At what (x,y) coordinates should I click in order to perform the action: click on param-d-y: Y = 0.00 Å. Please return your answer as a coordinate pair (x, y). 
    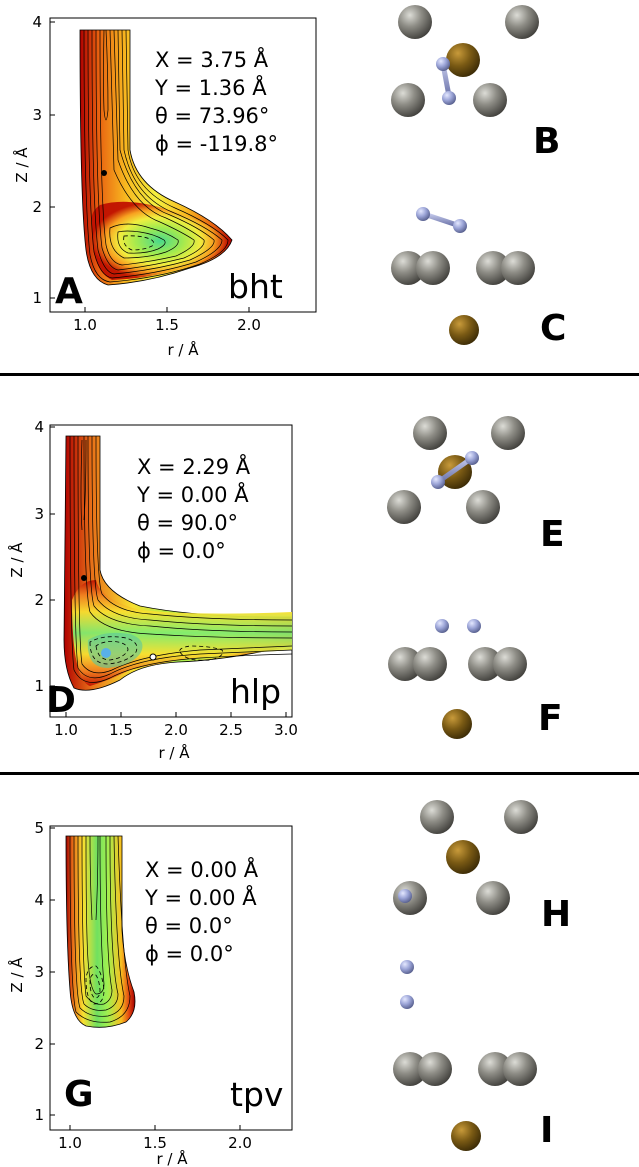
    Looking at the image, I should click on (192, 494).